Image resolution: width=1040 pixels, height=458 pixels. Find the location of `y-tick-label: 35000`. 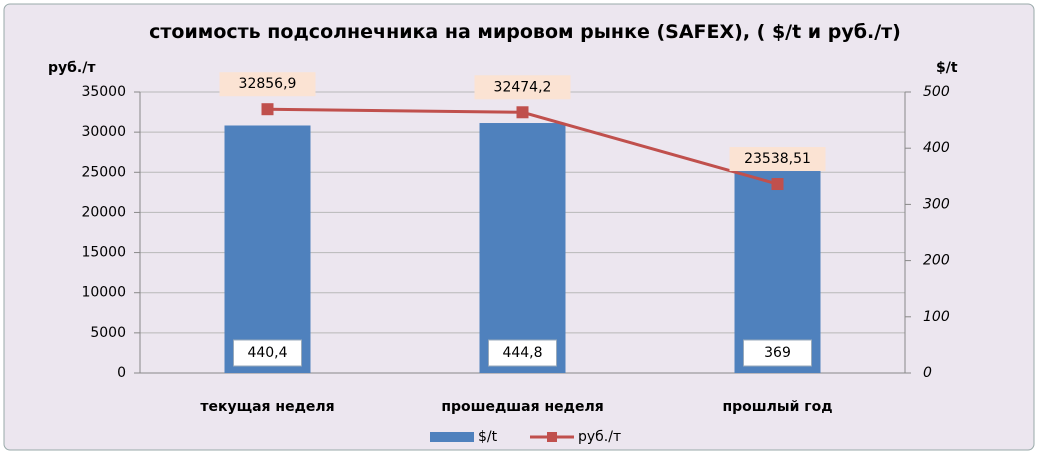

y-tick-label: 35000 is located at coordinates (103, 92).